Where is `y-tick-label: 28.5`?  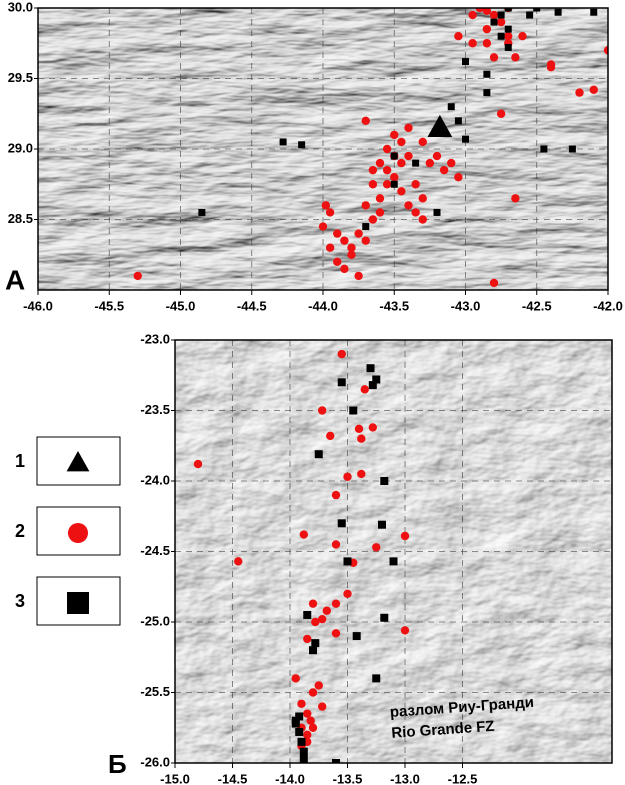
y-tick-label: 28.5 is located at coordinates (20, 218).